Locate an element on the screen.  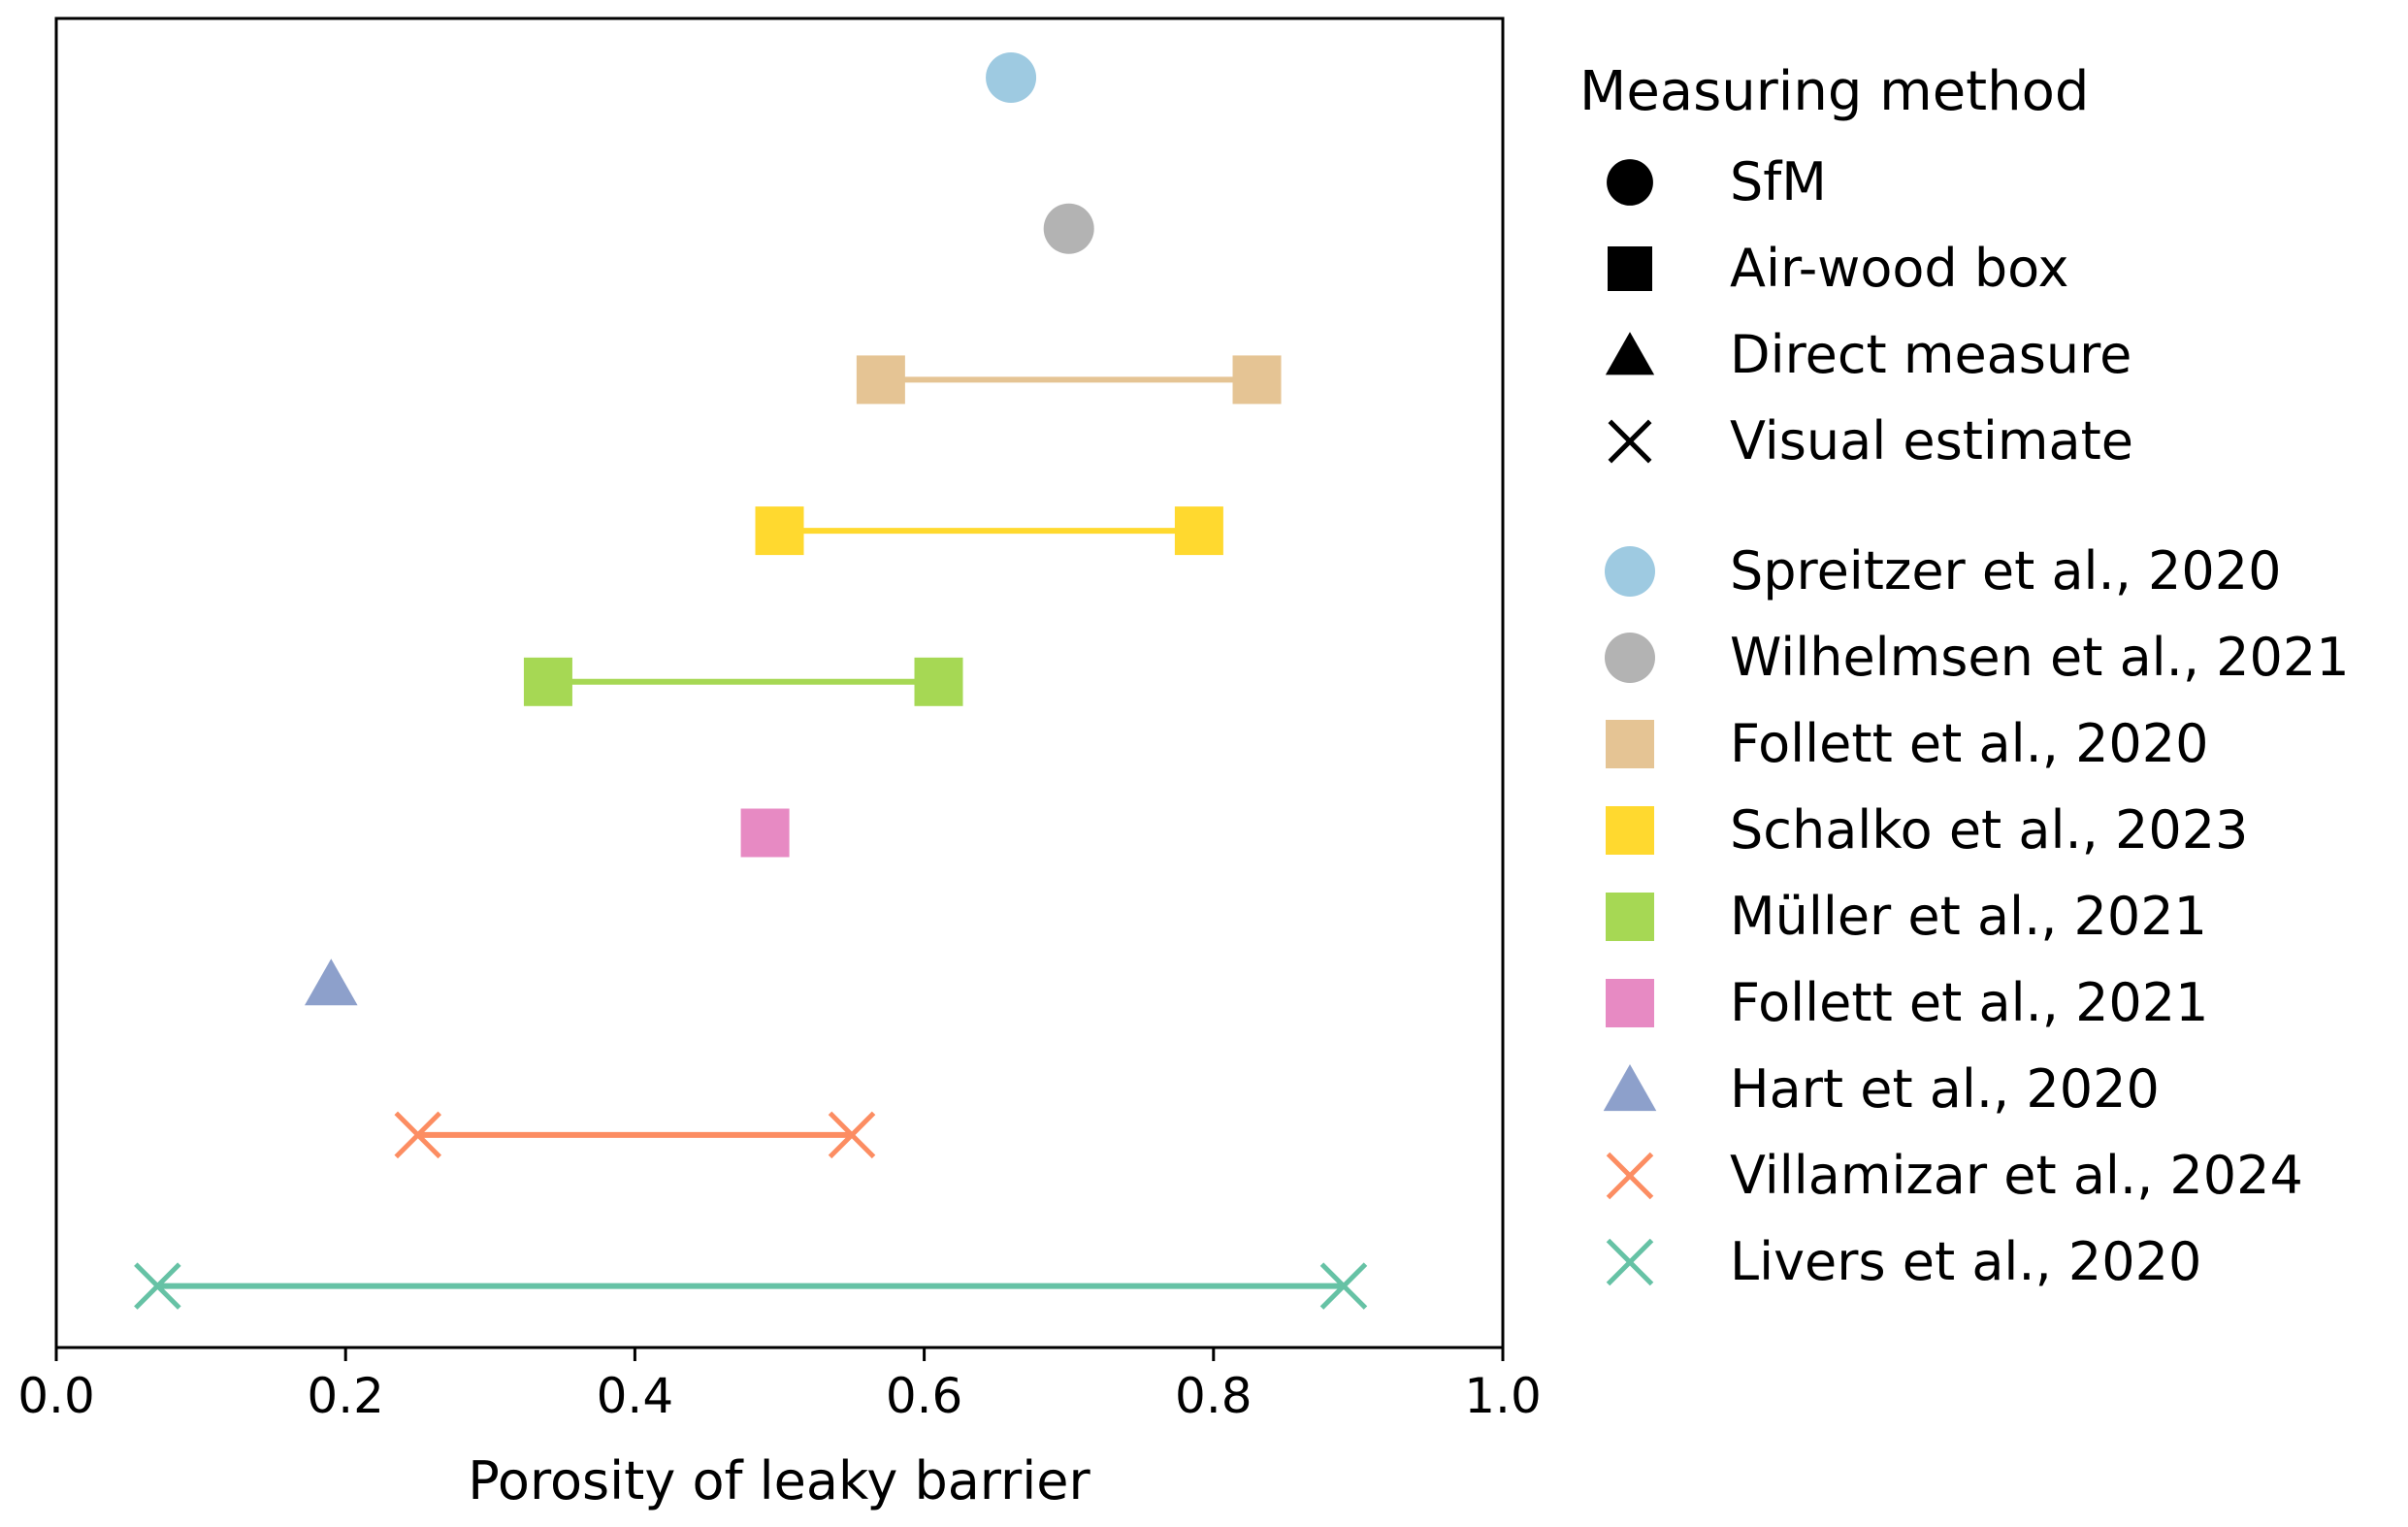
x-axis-label: Porosity of leaky barrier is located at coordinates (779, 1480).